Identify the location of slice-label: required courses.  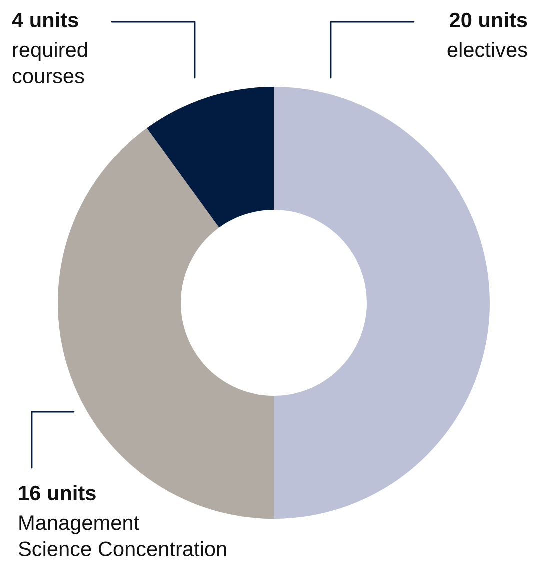
(50, 63).